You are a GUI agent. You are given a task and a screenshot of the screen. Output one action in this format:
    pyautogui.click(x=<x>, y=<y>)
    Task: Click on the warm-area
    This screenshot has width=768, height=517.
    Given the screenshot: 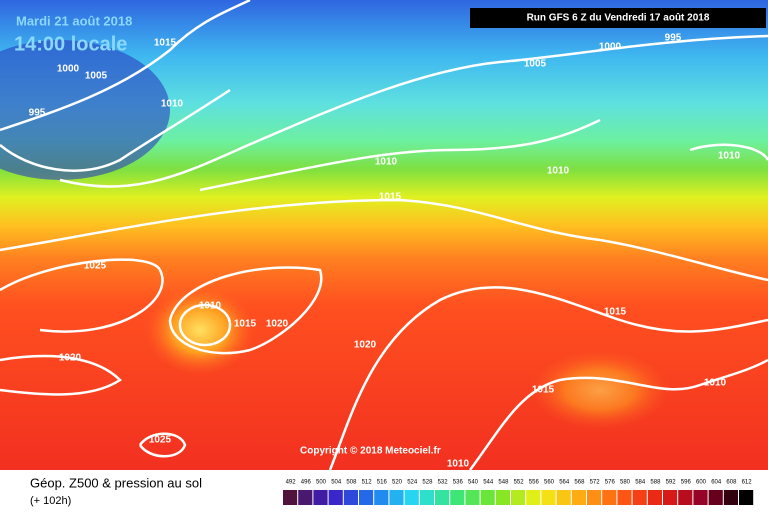 What is the action you would take?
    pyautogui.click(x=600, y=390)
    